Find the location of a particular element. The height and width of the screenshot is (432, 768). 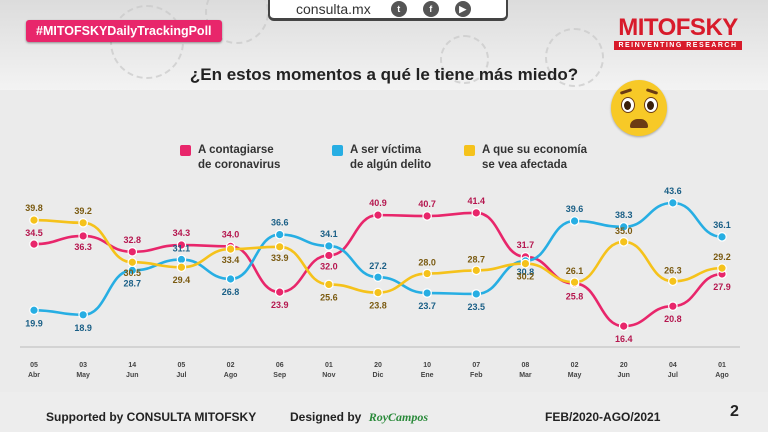

data-label: 34.0 is located at coordinates (231, 234).